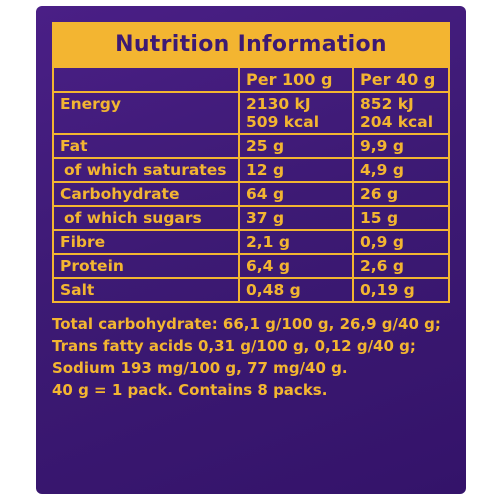 Image resolution: width=500 pixels, height=500 pixels. What do you see at coordinates (401, 146) in the screenshot?
I see `row-value-40g: 9,9 g` at bounding box center [401, 146].